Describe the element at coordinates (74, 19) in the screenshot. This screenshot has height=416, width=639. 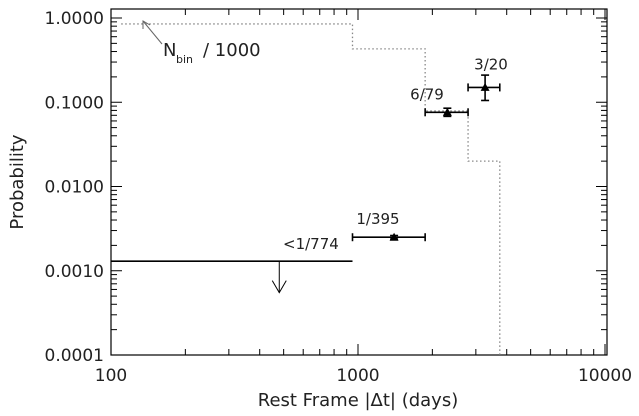
I see `y-tick-label: 1.0000` at that location.